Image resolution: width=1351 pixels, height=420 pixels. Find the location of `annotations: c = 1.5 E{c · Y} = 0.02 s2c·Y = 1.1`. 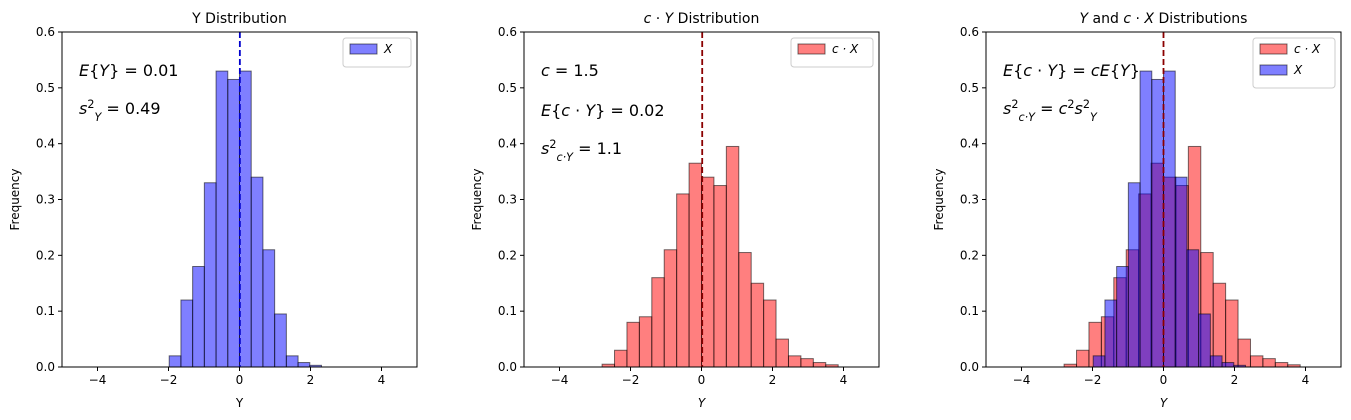

annotations: c = 1.5 E{c · Y} = 0.02 s2c·Y = 1.1 is located at coordinates (603, 112).